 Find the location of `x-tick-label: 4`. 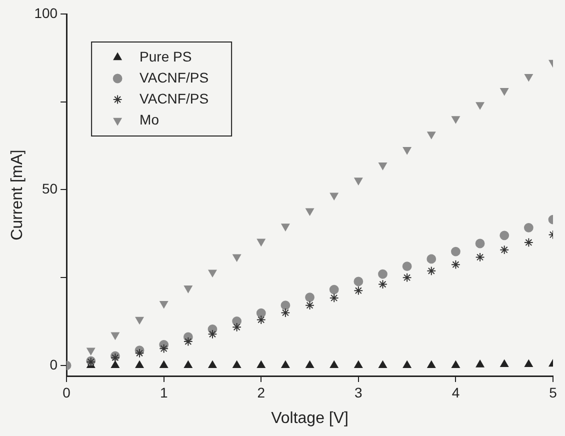

x-tick-label: 4 is located at coordinates (456, 392).